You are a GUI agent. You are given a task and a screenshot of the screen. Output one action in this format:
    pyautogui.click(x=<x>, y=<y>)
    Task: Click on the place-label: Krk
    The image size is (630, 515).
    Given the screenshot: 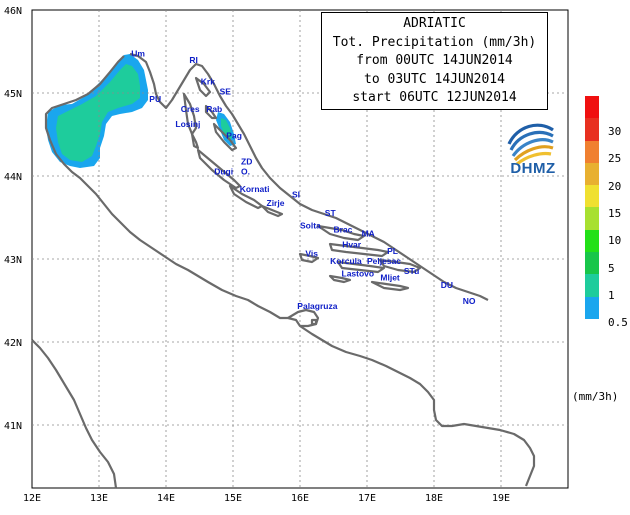 What is the action you would take?
    pyautogui.click(x=208, y=82)
    